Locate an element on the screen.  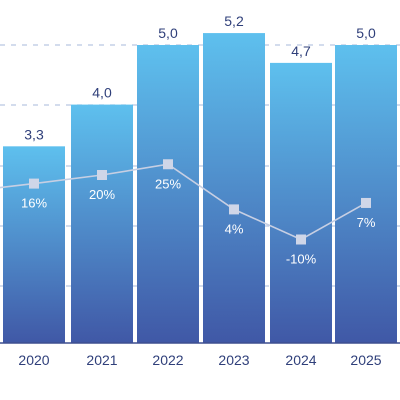
x-tick-label: 2023 is located at coordinates (233, 360).